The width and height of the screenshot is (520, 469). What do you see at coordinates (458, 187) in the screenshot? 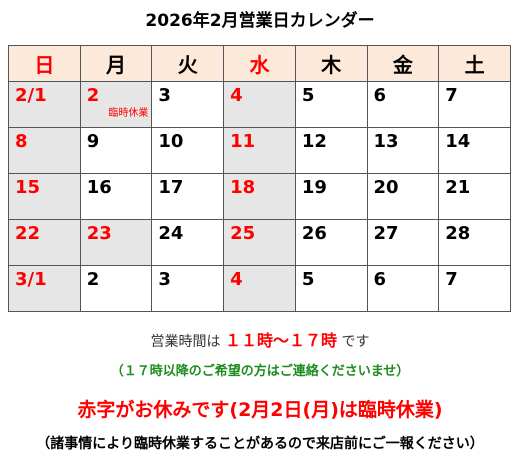
I see `day-number: 21` at bounding box center [458, 187].